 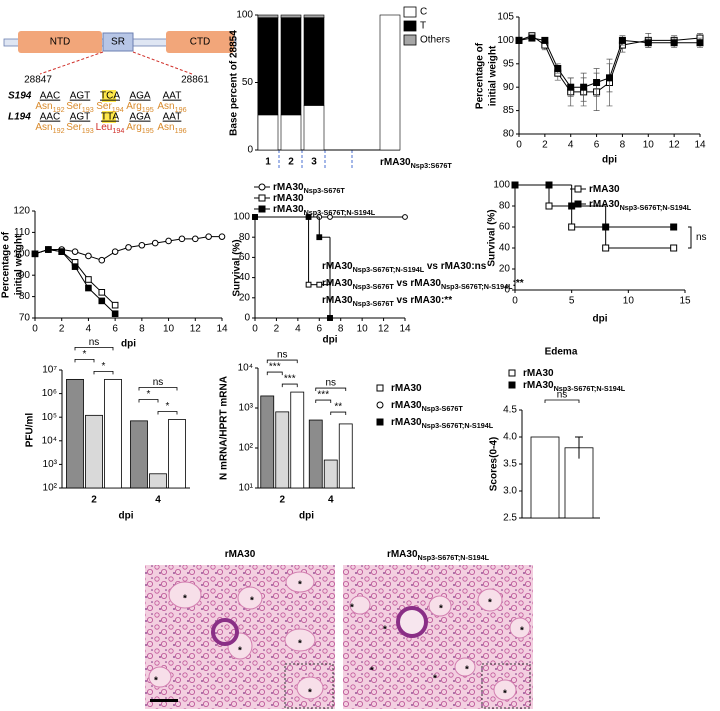 I want to click on residue-part: 194, so click(x=118, y=130).